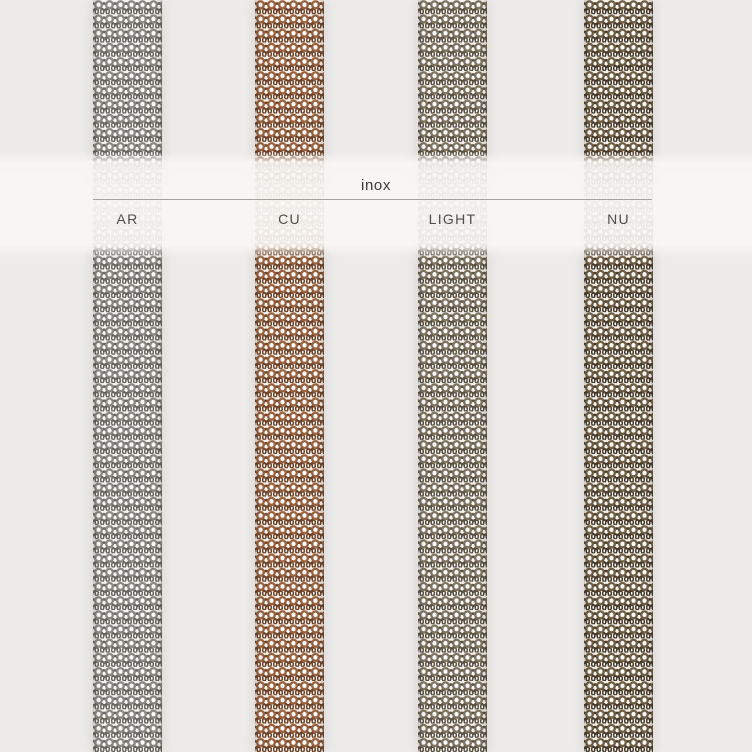 This screenshot has height=752, width=752. Describe the element at coordinates (372, 199) in the screenshot. I see `divider-line` at that location.